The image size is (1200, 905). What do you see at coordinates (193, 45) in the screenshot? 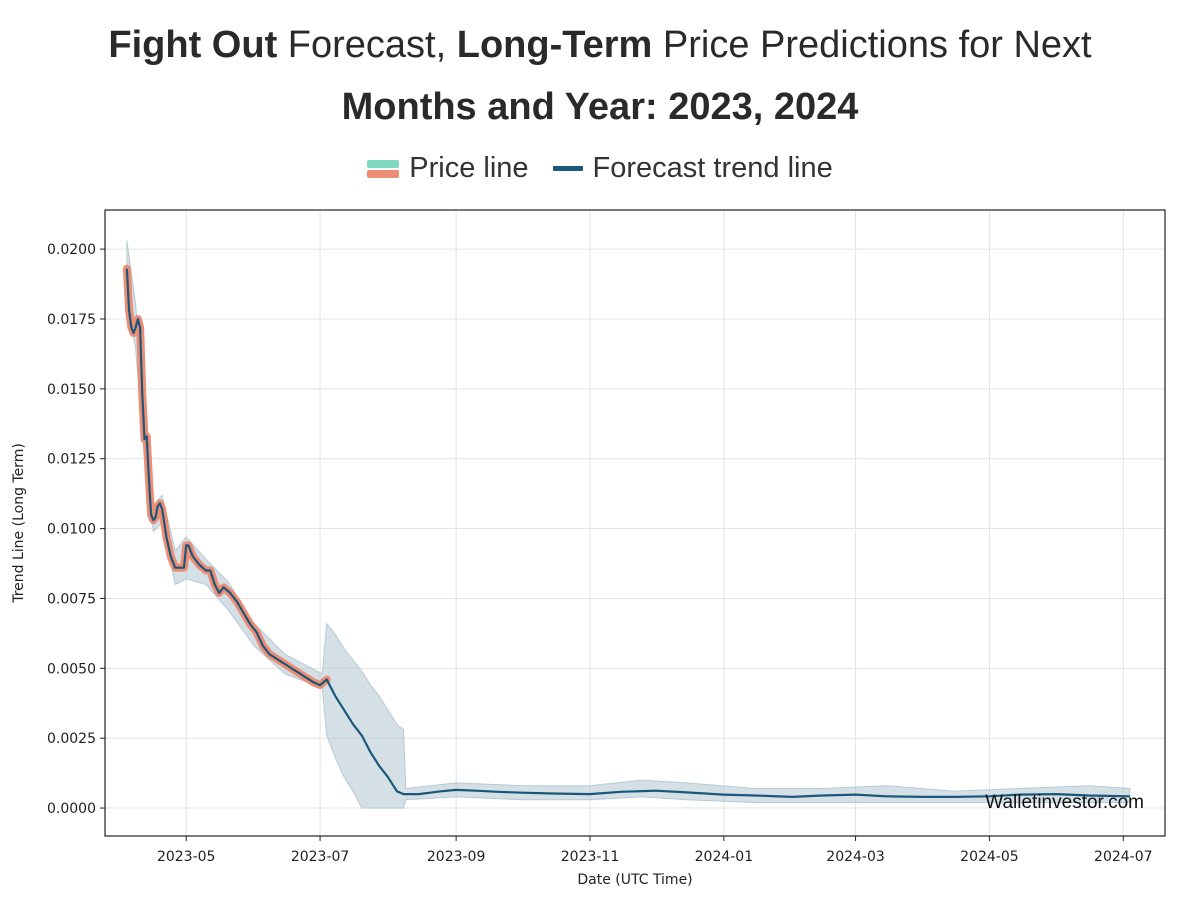
I see `title-coin-name: Fight Out` at bounding box center [193, 45].